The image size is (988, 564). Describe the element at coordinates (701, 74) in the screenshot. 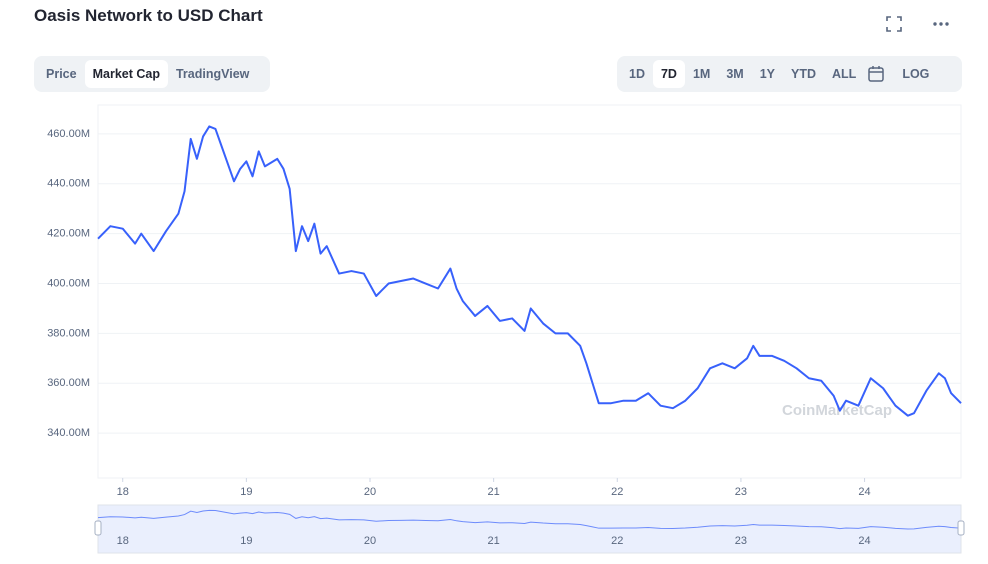

I see `range: 1M` at that location.